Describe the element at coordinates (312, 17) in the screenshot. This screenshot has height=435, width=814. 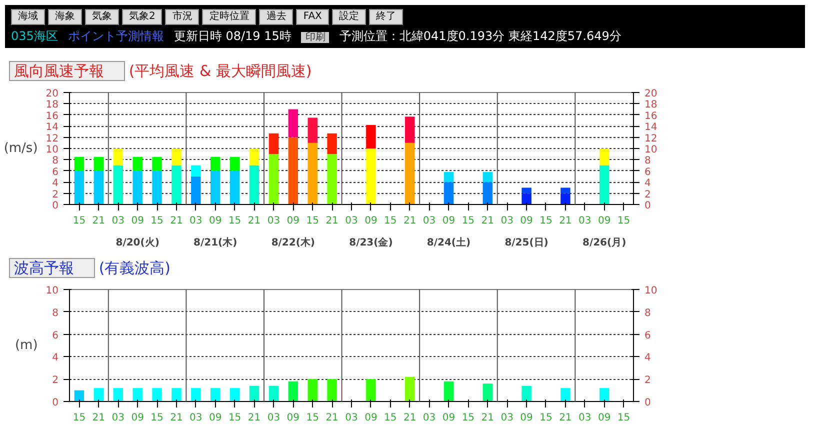
I see `text: FAX` at that location.